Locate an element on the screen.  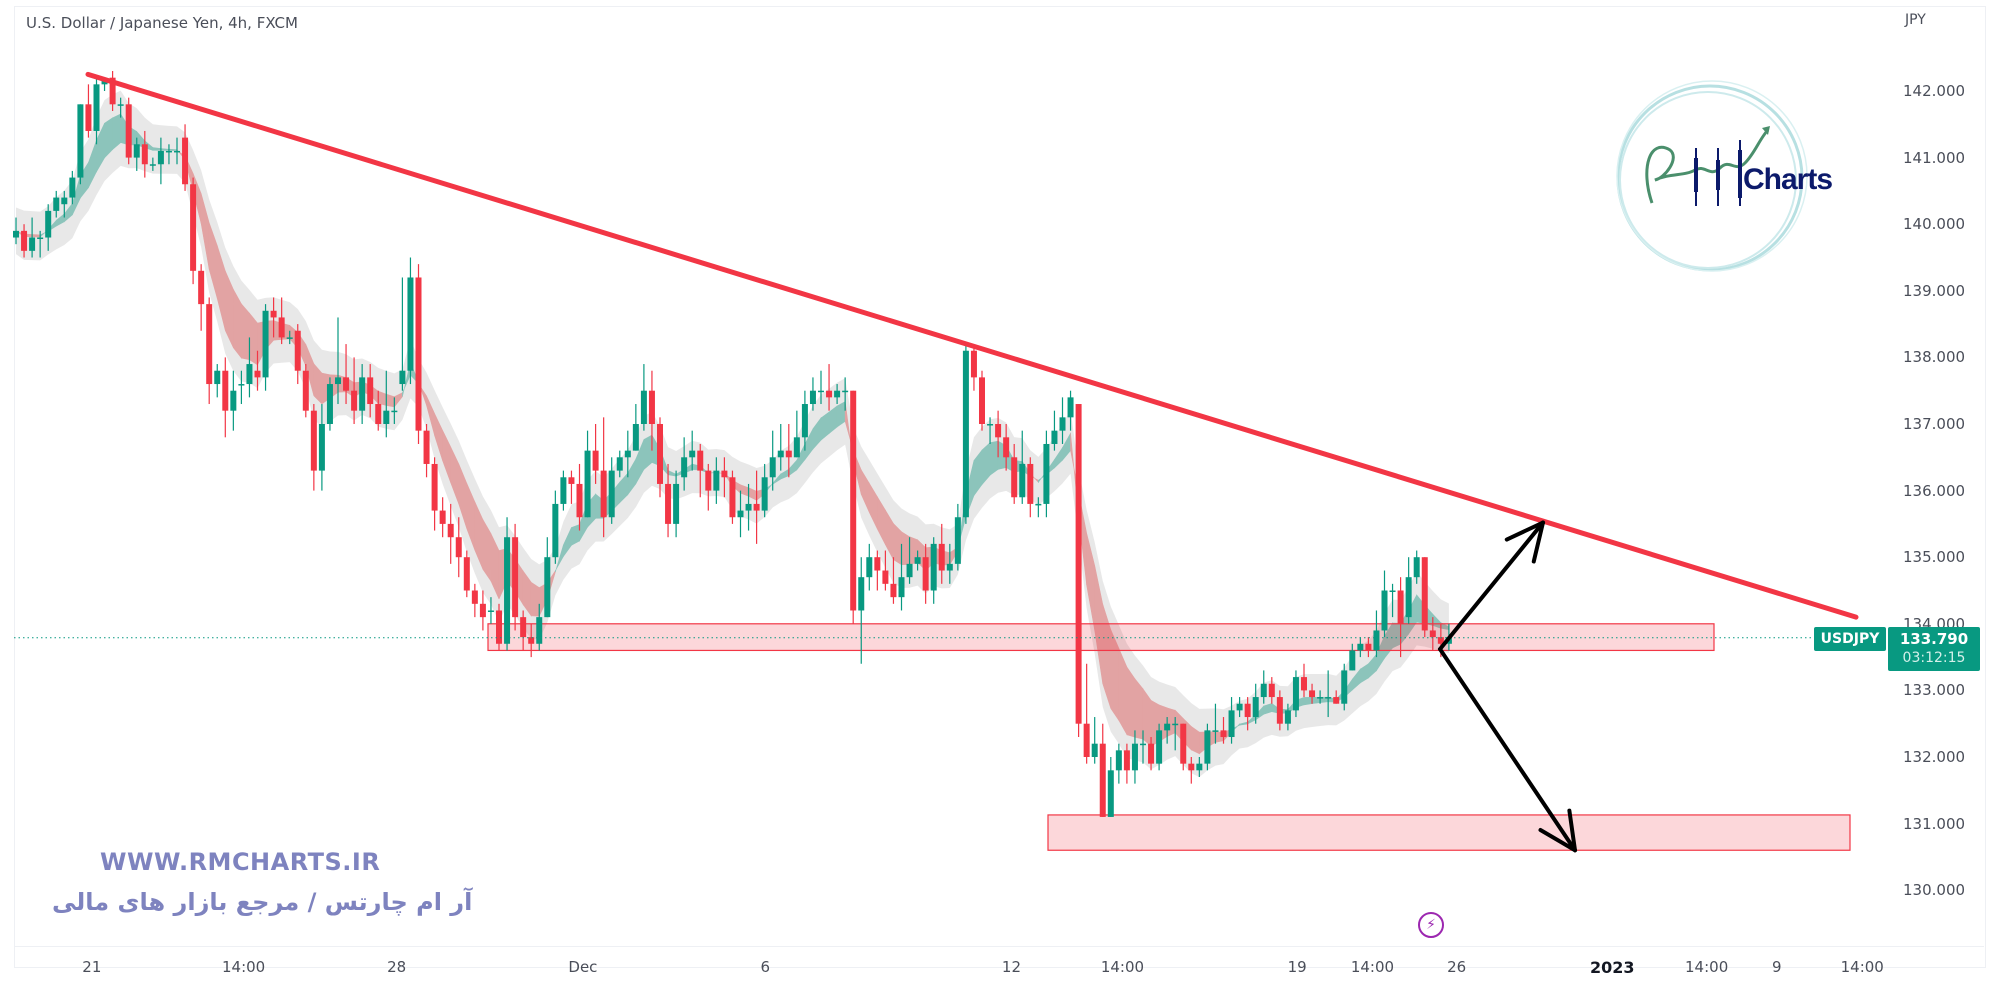
time-tick-label: 2023 is located at coordinates (1612, 967).